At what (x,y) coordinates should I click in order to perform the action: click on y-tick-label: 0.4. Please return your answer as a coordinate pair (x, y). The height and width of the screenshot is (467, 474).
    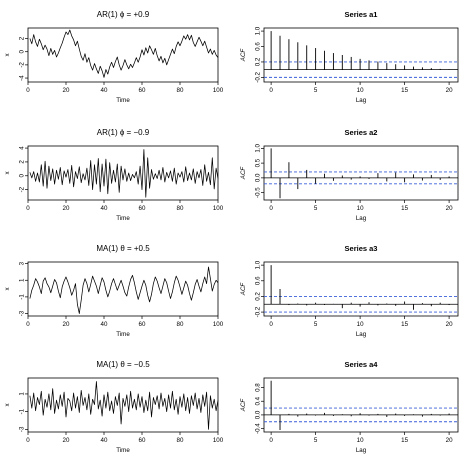
    Looking at the image, I should click on (258, 400).